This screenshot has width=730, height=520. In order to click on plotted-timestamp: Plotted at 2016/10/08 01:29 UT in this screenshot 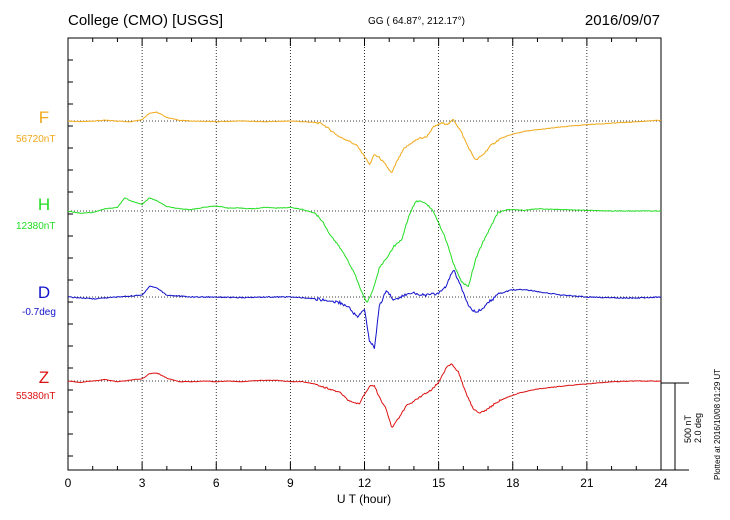, I will do `click(717, 424)`.